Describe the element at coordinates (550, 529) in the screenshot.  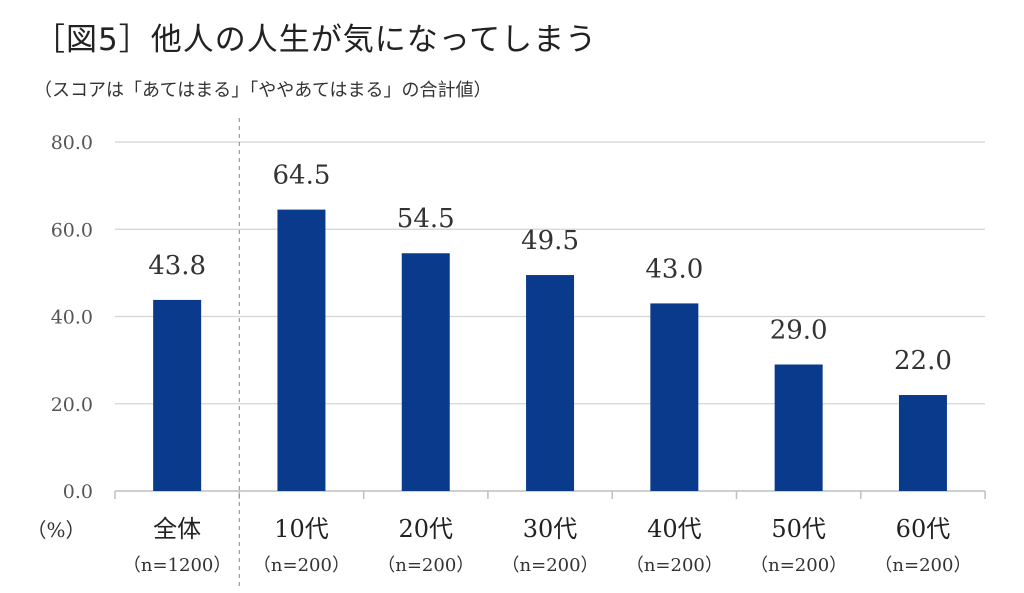
I see `category-label: 30代` at that location.